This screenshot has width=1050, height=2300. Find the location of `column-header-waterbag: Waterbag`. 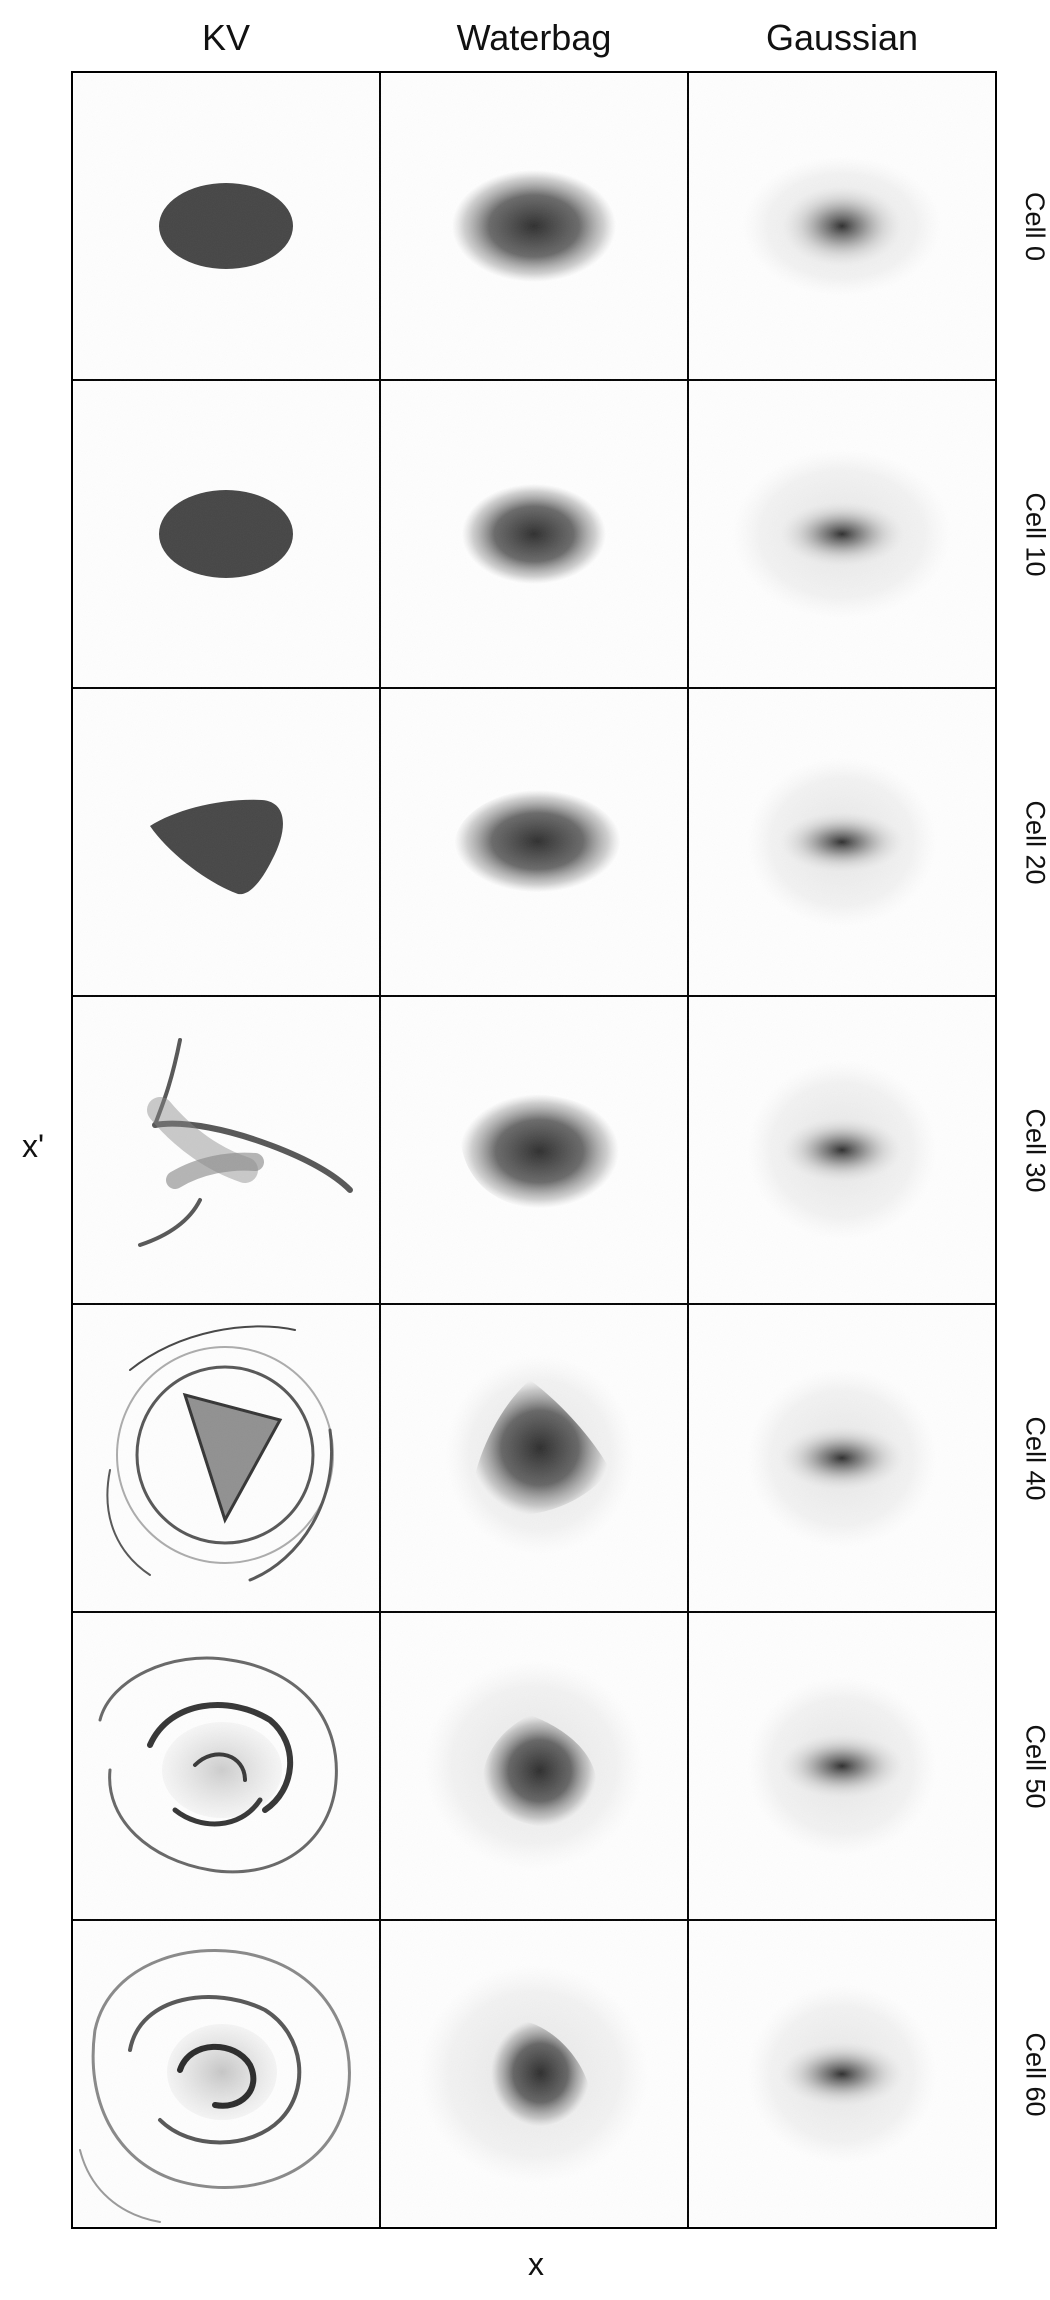

column-header-waterbag: Waterbag is located at coordinates (534, 37).